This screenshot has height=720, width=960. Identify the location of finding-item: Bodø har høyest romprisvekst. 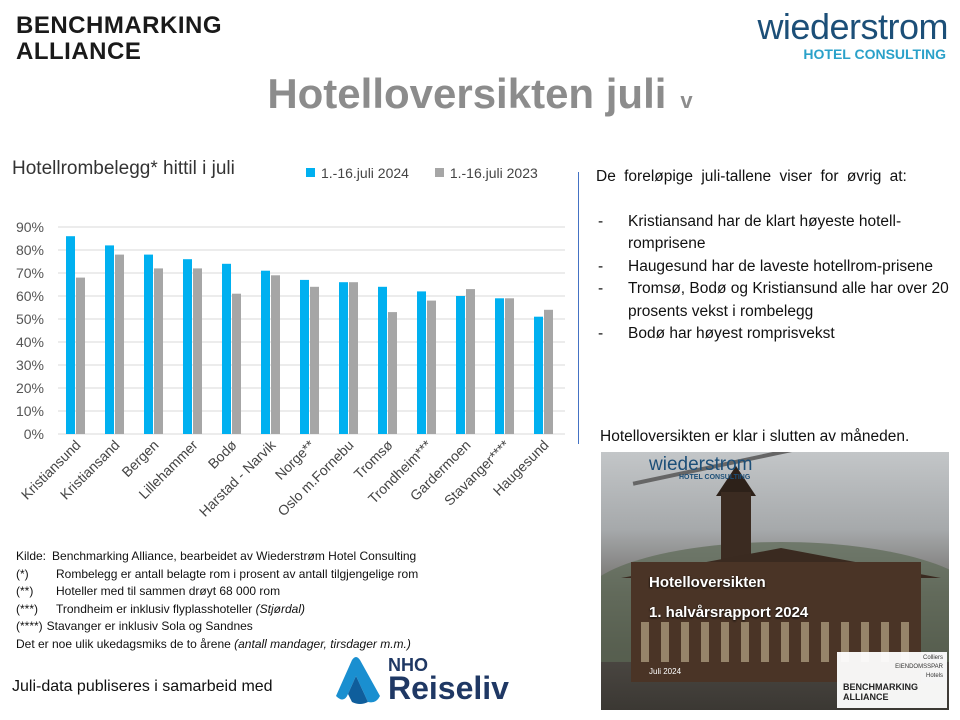
(776, 334).